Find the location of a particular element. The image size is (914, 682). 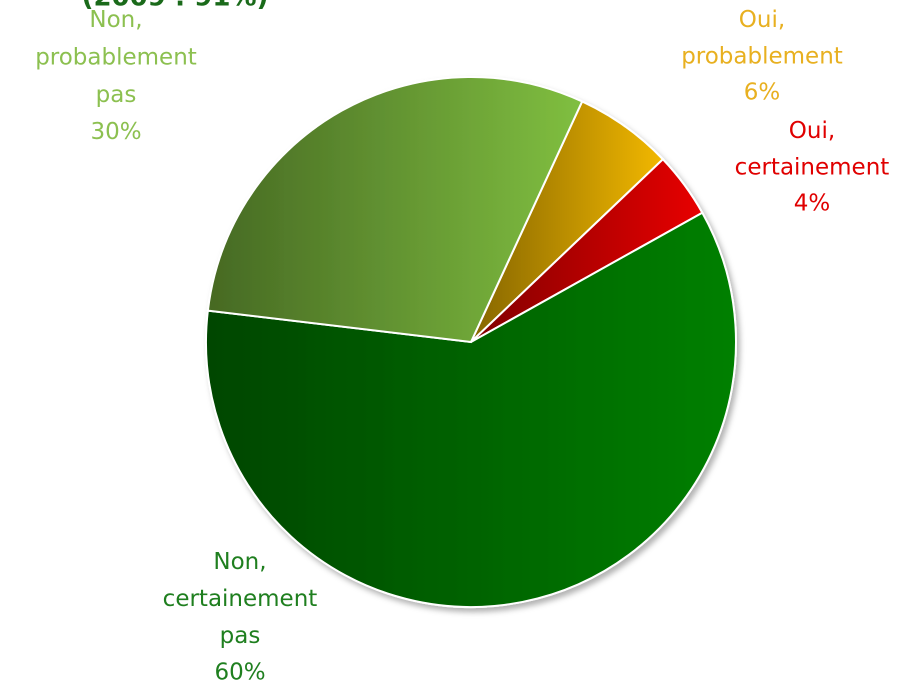

slice-value-label: 4% is located at coordinates (812, 204).